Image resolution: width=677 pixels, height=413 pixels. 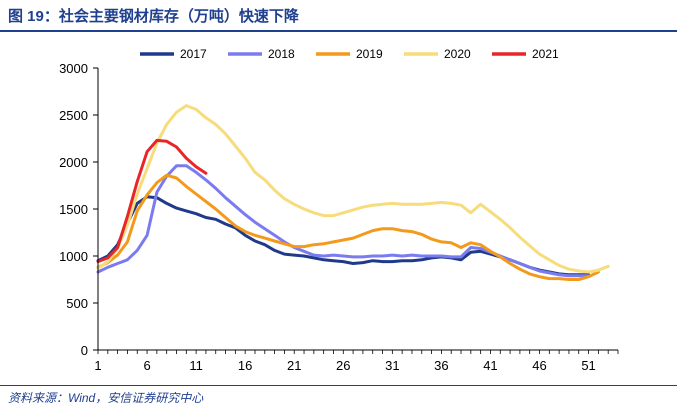 What do you see at coordinates (457, 54) in the screenshot?
I see `legend-label-2020: 2020` at bounding box center [457, 54].